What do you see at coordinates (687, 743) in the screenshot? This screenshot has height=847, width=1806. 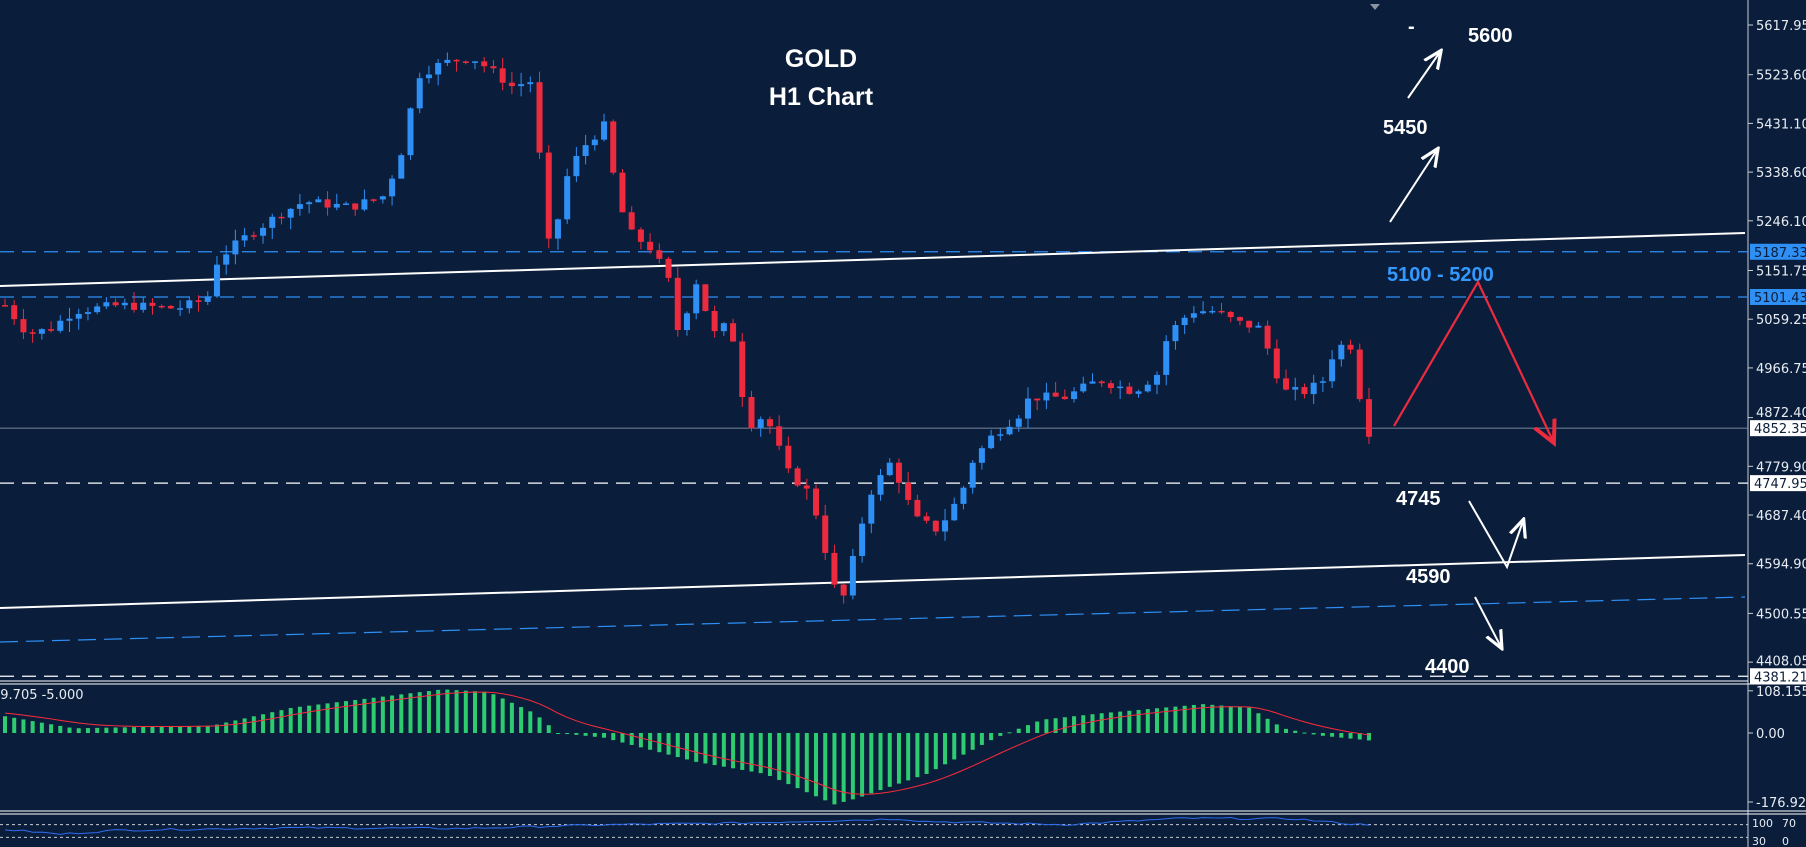 I see `macd-signal-line` at bounding box center [687, 743].